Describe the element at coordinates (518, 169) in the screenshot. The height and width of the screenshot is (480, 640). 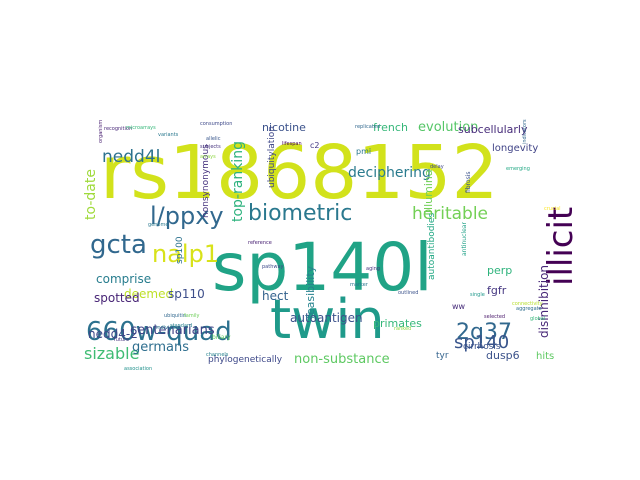
I see `word-emerging: emerging` at that location.